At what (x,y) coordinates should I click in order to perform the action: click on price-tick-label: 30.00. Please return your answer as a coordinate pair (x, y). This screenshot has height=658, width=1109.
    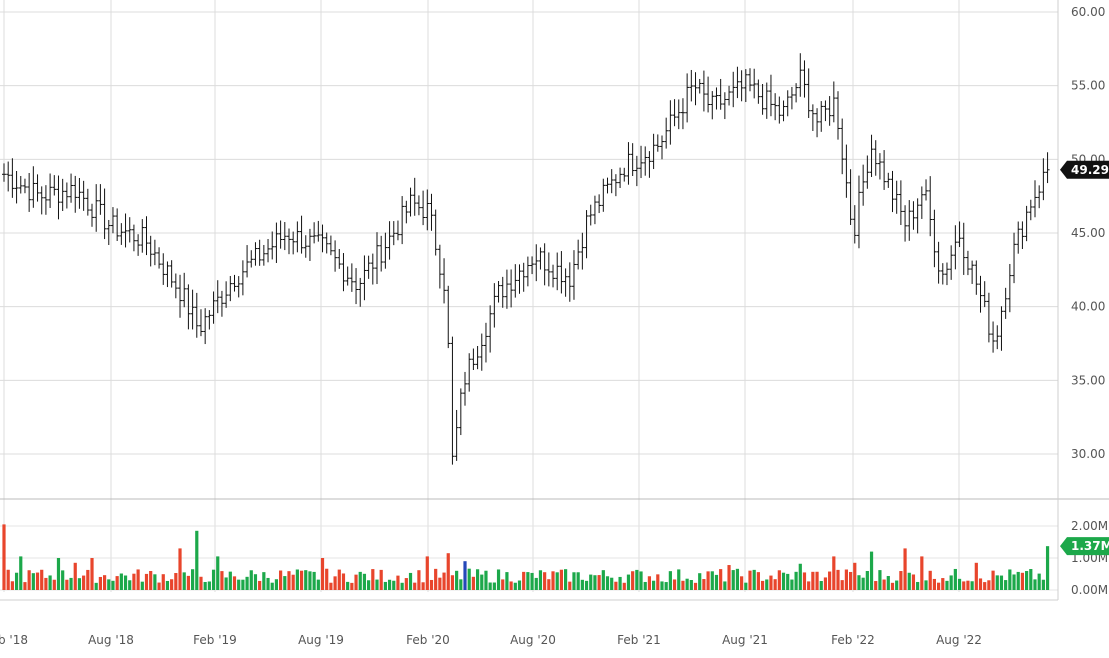
    Looking at the image, I should click on (1088, 454).